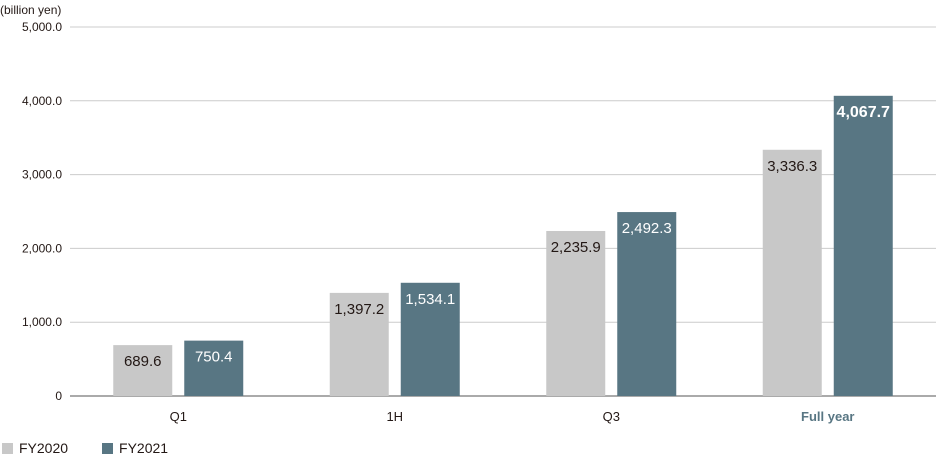 Image resolution: width=936 pixels, height=456 pixels. Describe the element at coordinates (214, 357) in the screenshot. I see `data-label: 750.4` at that location.